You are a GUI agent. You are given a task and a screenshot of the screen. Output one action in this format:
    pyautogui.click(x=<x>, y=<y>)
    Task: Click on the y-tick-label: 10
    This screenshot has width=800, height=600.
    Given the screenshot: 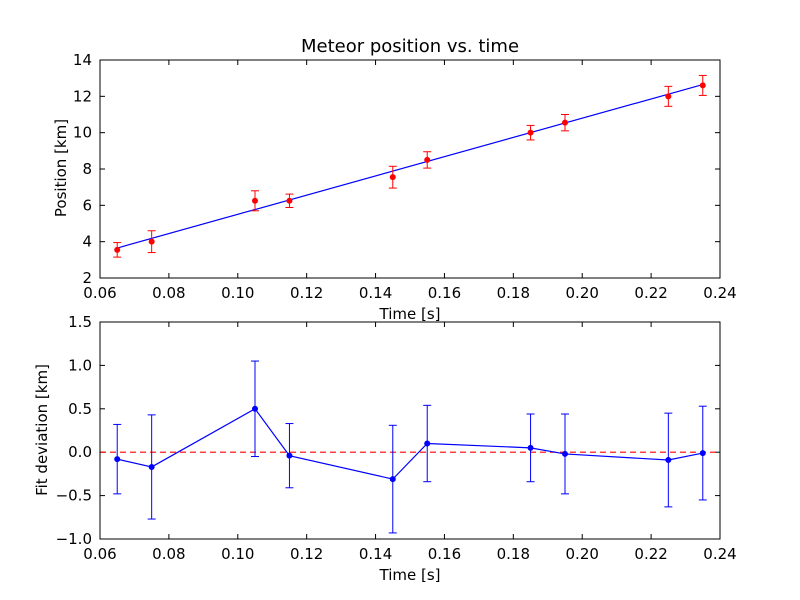 What is the action you would take?
    pyautogui.click(x=82, y=133)
    